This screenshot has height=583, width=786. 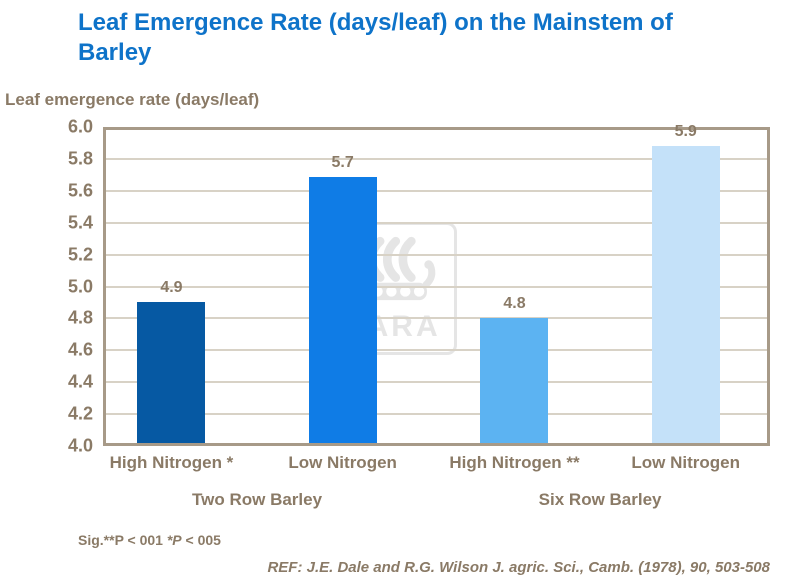 What do you see at coordinates (80, 445) in the screenshot?
I see `y-tick-label: 4.0` at bounding box center [80, 445].